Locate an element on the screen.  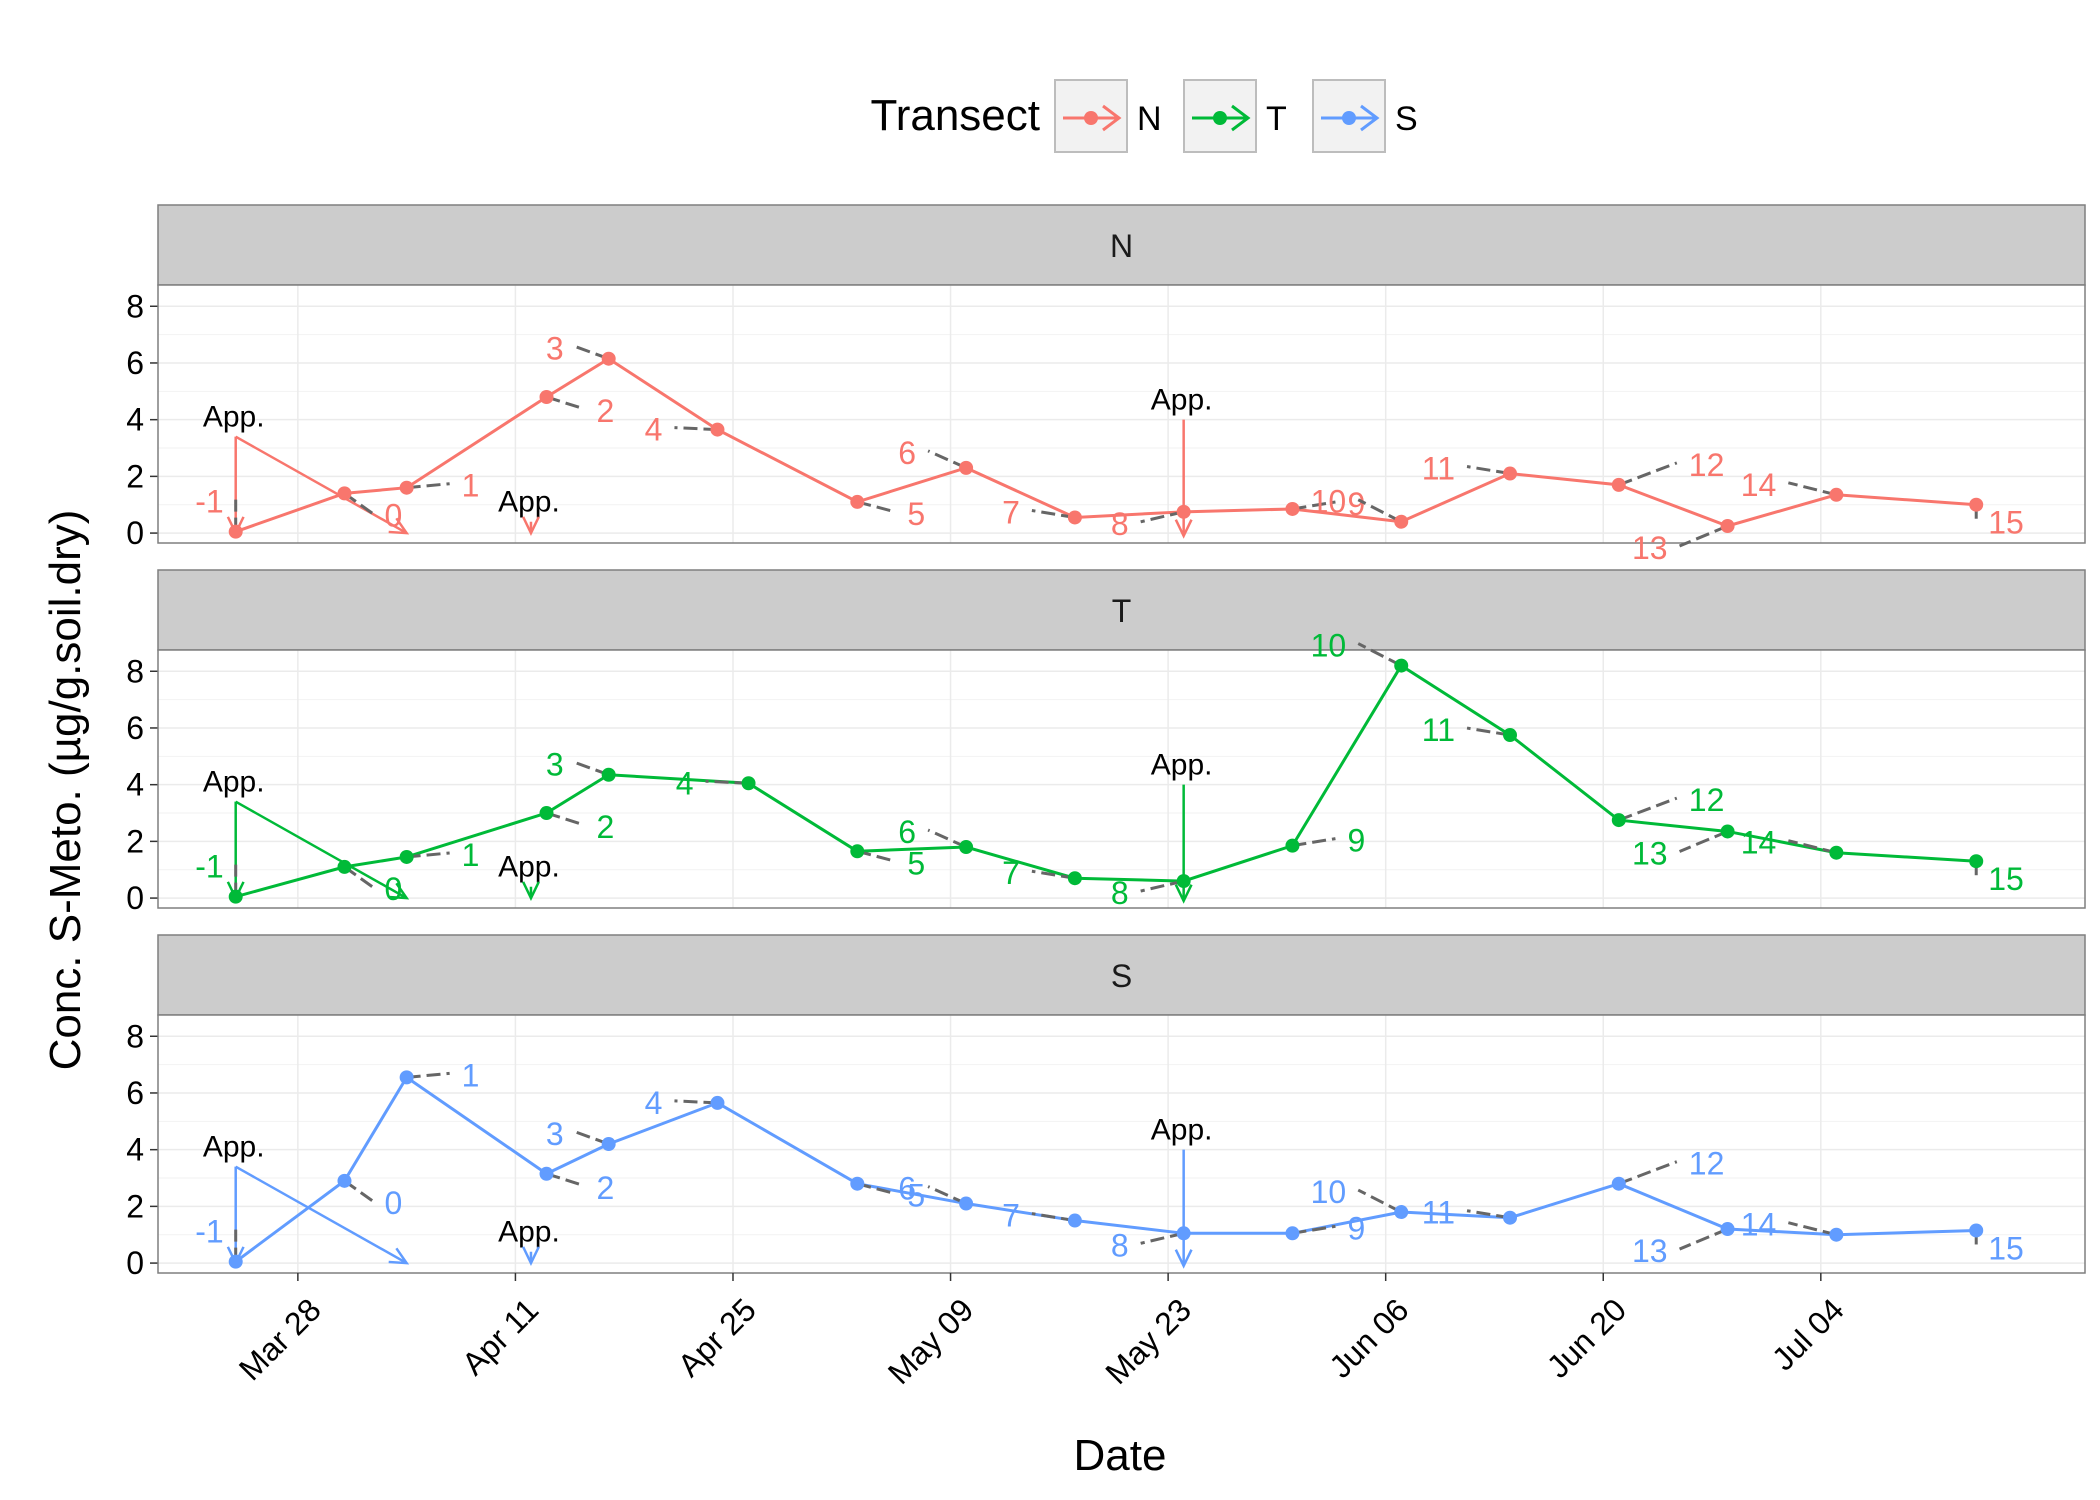
legend-entry-S: S is located at coordinates (1365, 116).